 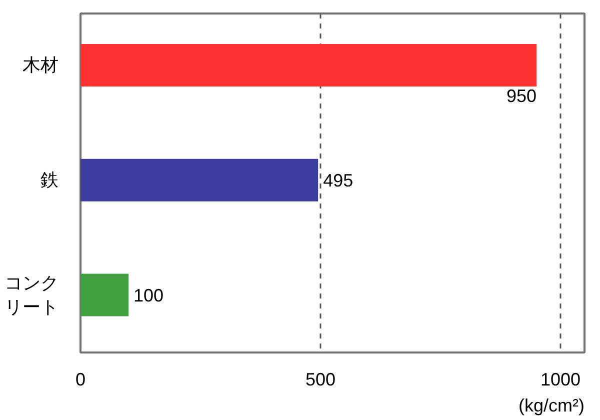 What do you see at coordinates (551, 406) in the screenshot?
I see `x-axis-title: (kg/cm²)` at bounding box center [551, 406].